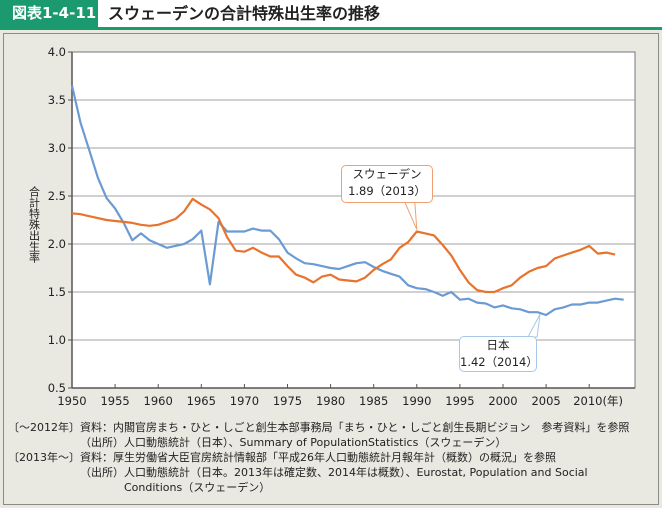 The image size is (662, 508). What do you see at coordinates (71, 401) in the screenshot?
I see `x-tick-label: 1950` at bounding box center [71, 401].